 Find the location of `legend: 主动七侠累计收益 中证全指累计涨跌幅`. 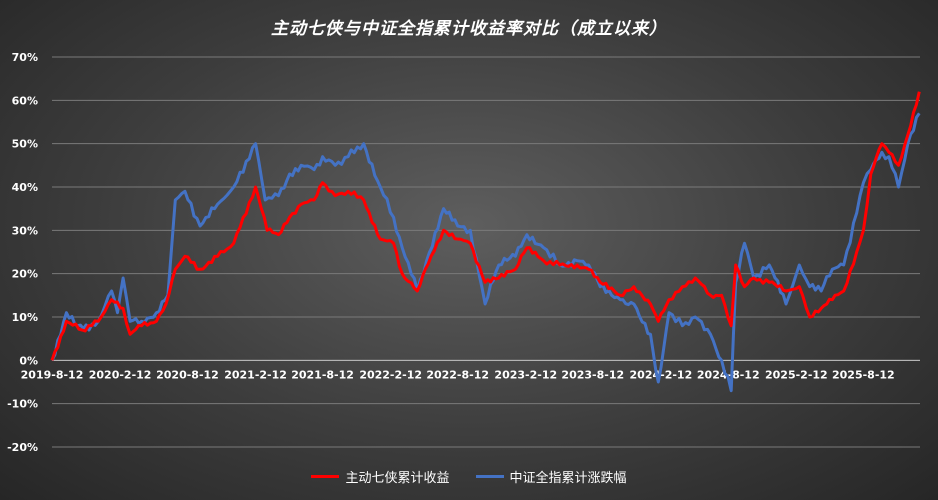

legend: 主动七侠累计收益 中证全指累计涨跌幅 is located at coordinates (469, 476).